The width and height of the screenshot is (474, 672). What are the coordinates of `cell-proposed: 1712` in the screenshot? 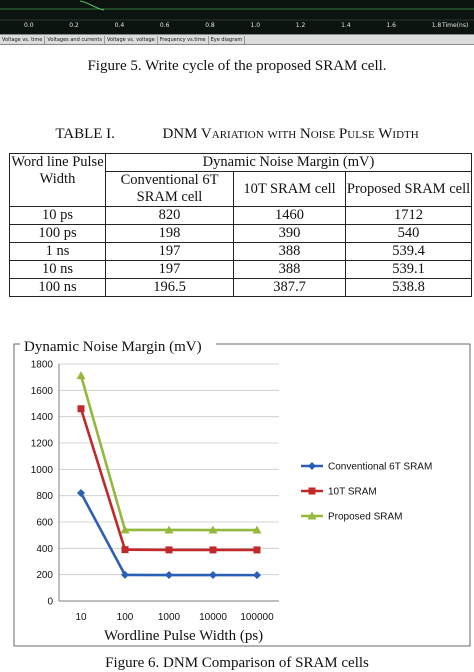 It's located at (408, 215).